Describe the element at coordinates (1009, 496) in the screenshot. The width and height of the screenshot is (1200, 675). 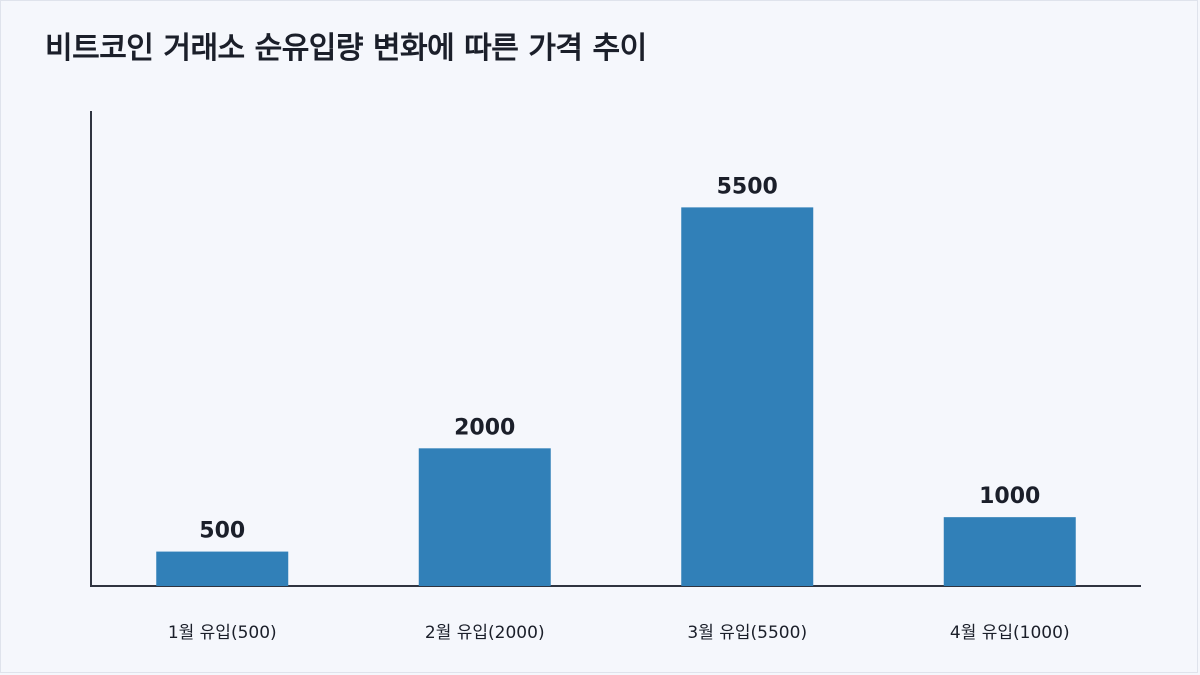
I see `bar-value-label: 1000` at that location.